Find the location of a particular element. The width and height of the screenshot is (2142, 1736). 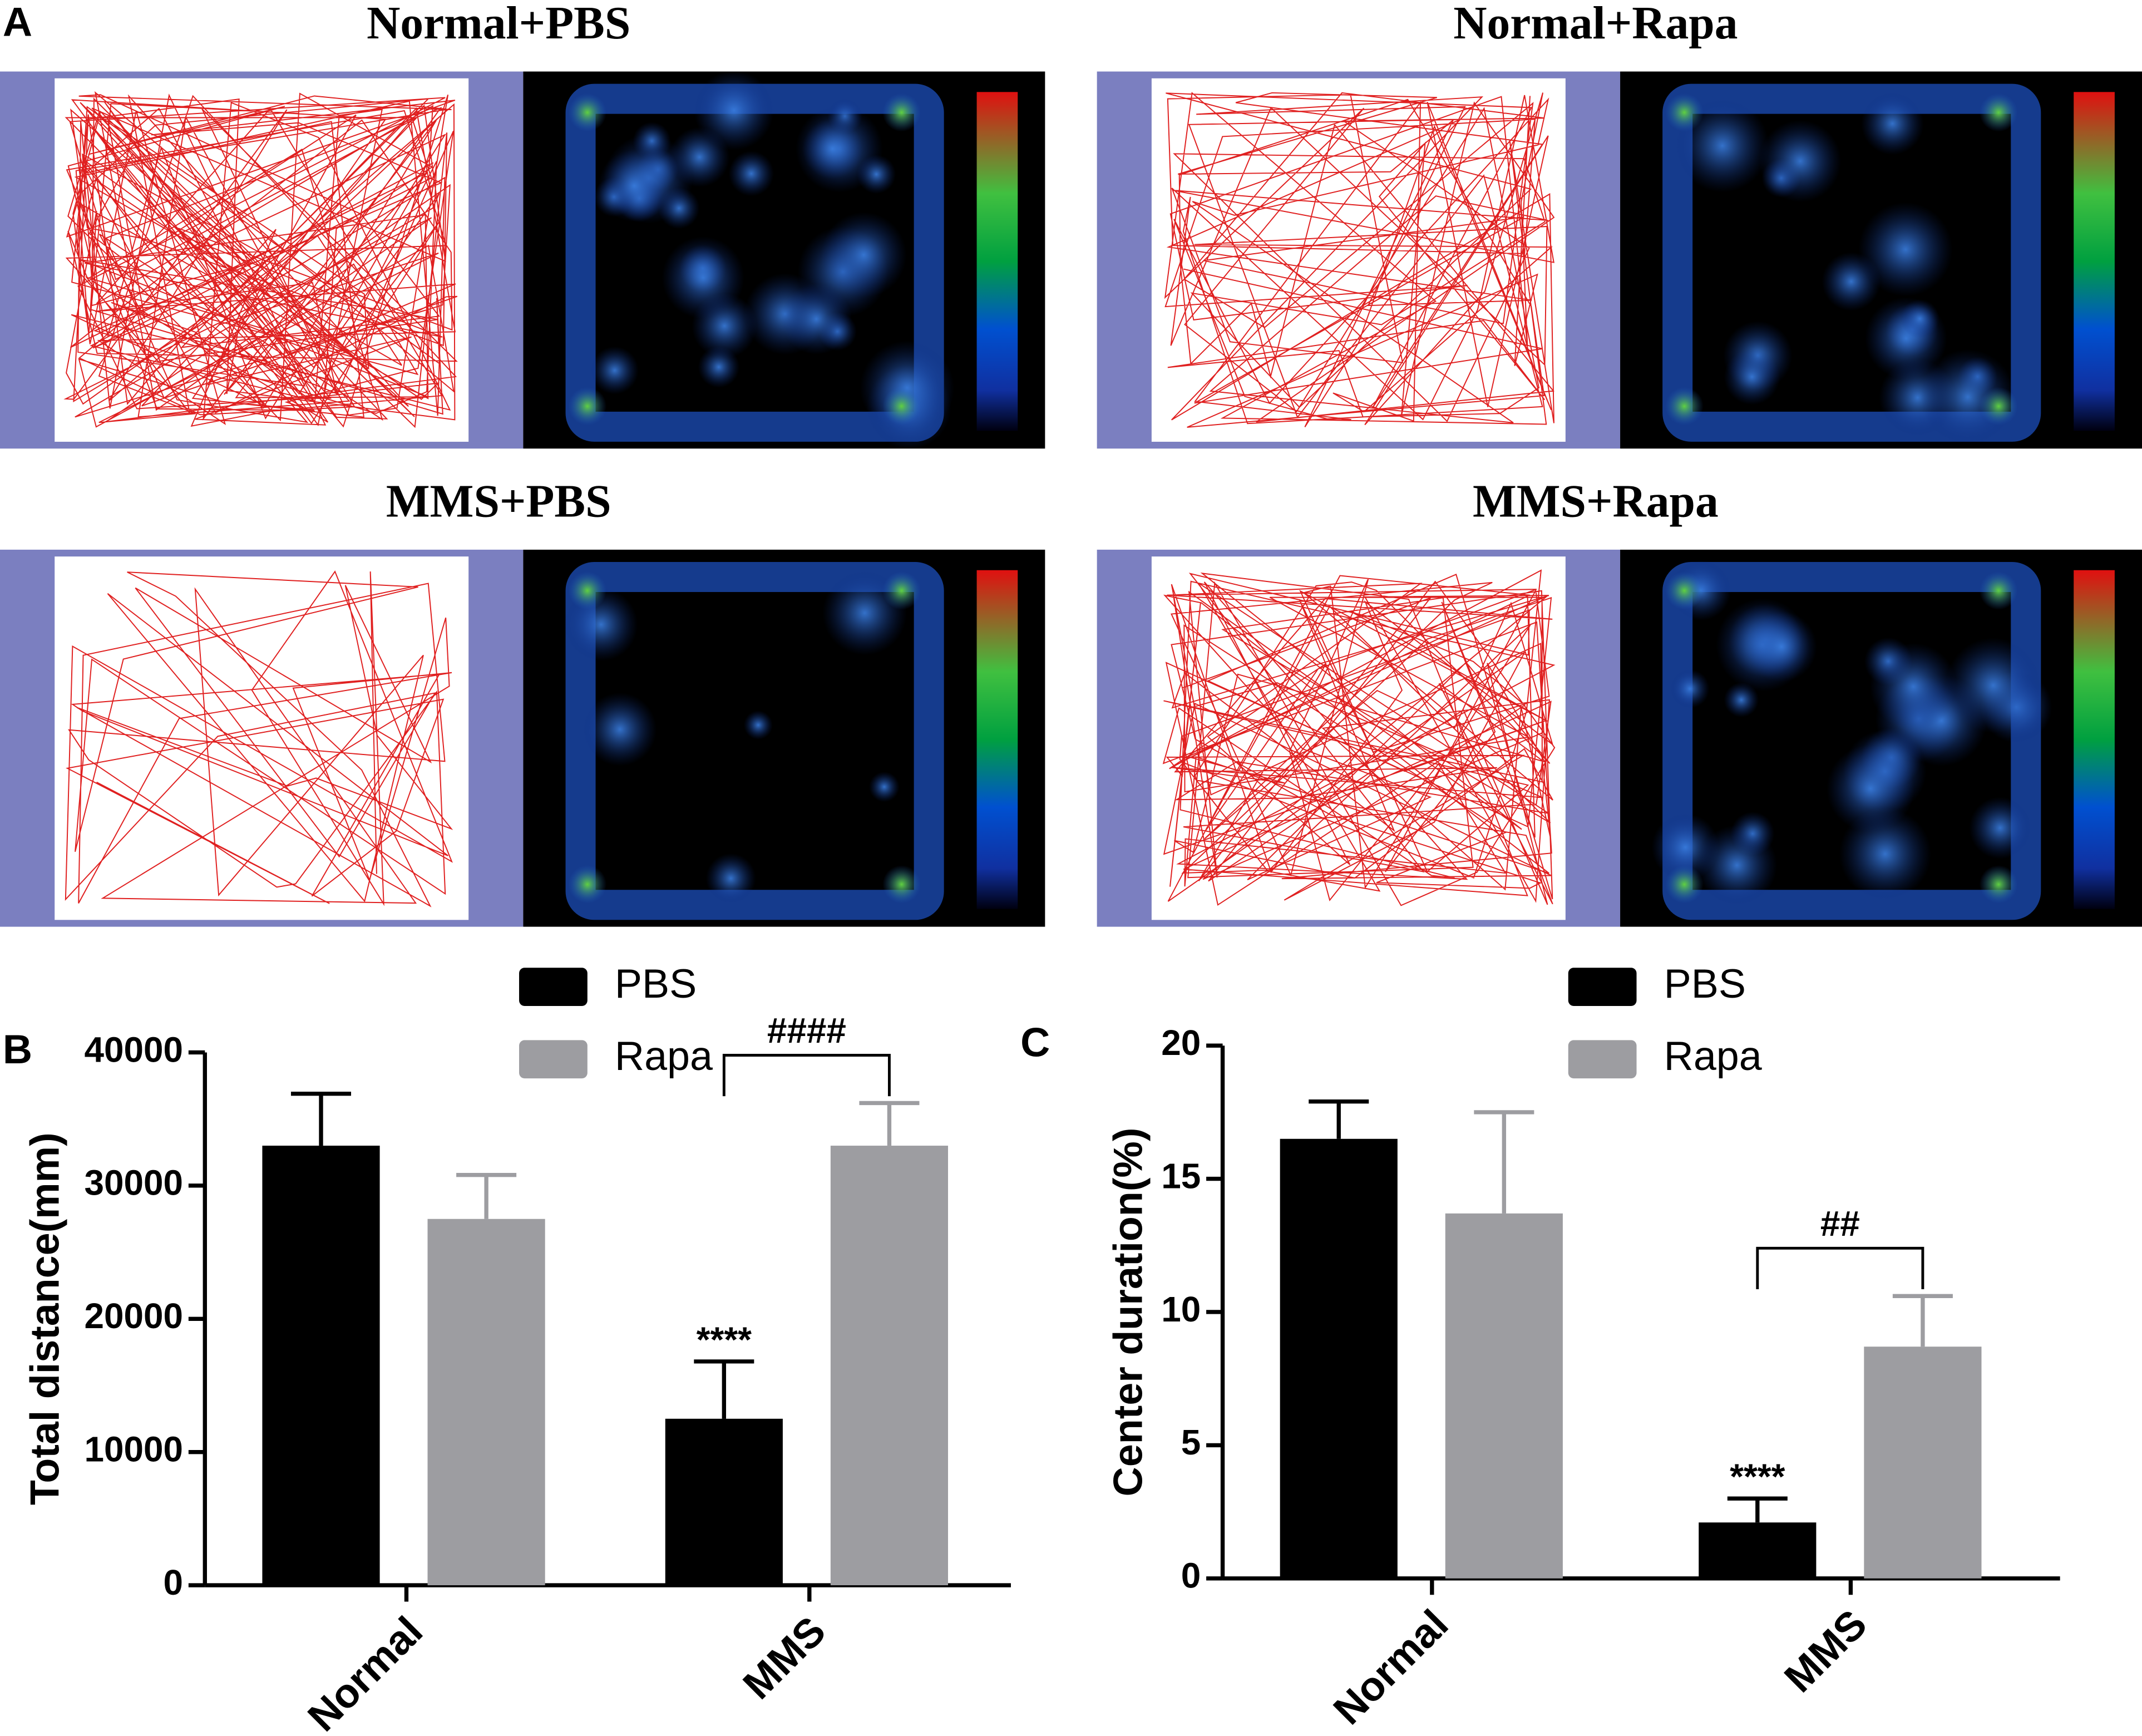

arena is located at coordinates (262, 738).